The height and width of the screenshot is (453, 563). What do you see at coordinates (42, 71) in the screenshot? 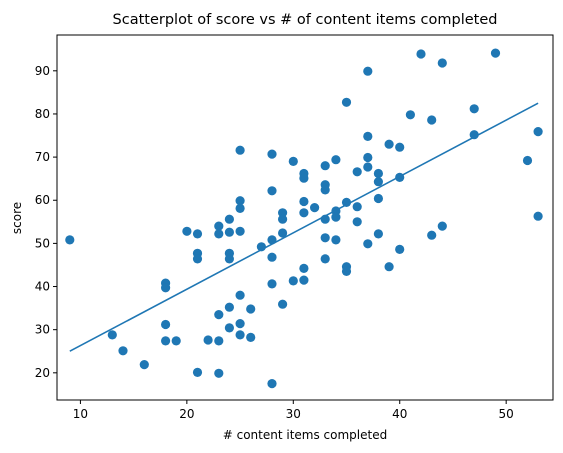
I see `y-tick-label: 90` at bounding box center [42, 71].